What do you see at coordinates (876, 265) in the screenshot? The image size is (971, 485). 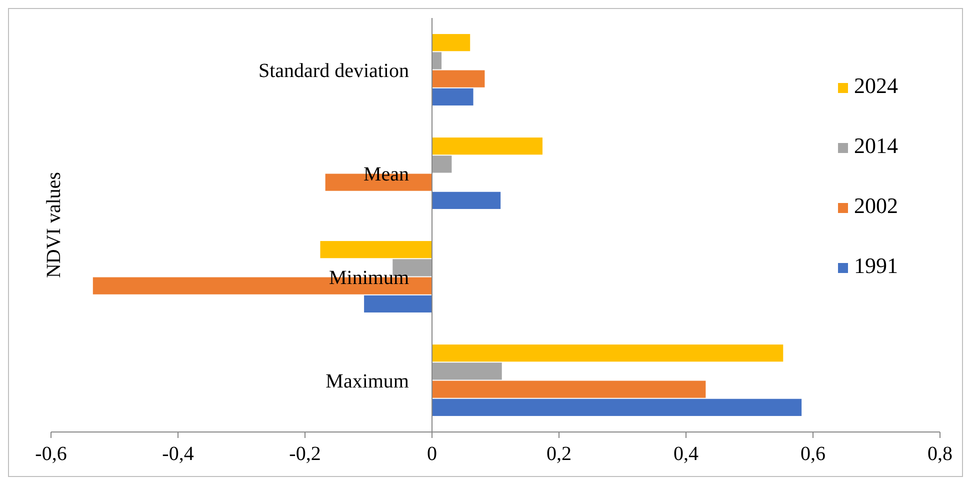 I see `legend-label: 1991` at bounding box center [876, 265].